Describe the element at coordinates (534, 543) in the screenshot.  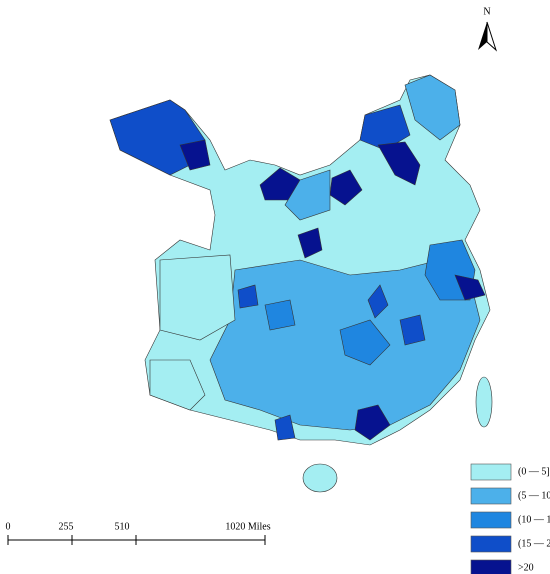
I see `legend-label: (15 — 20]` at that location.